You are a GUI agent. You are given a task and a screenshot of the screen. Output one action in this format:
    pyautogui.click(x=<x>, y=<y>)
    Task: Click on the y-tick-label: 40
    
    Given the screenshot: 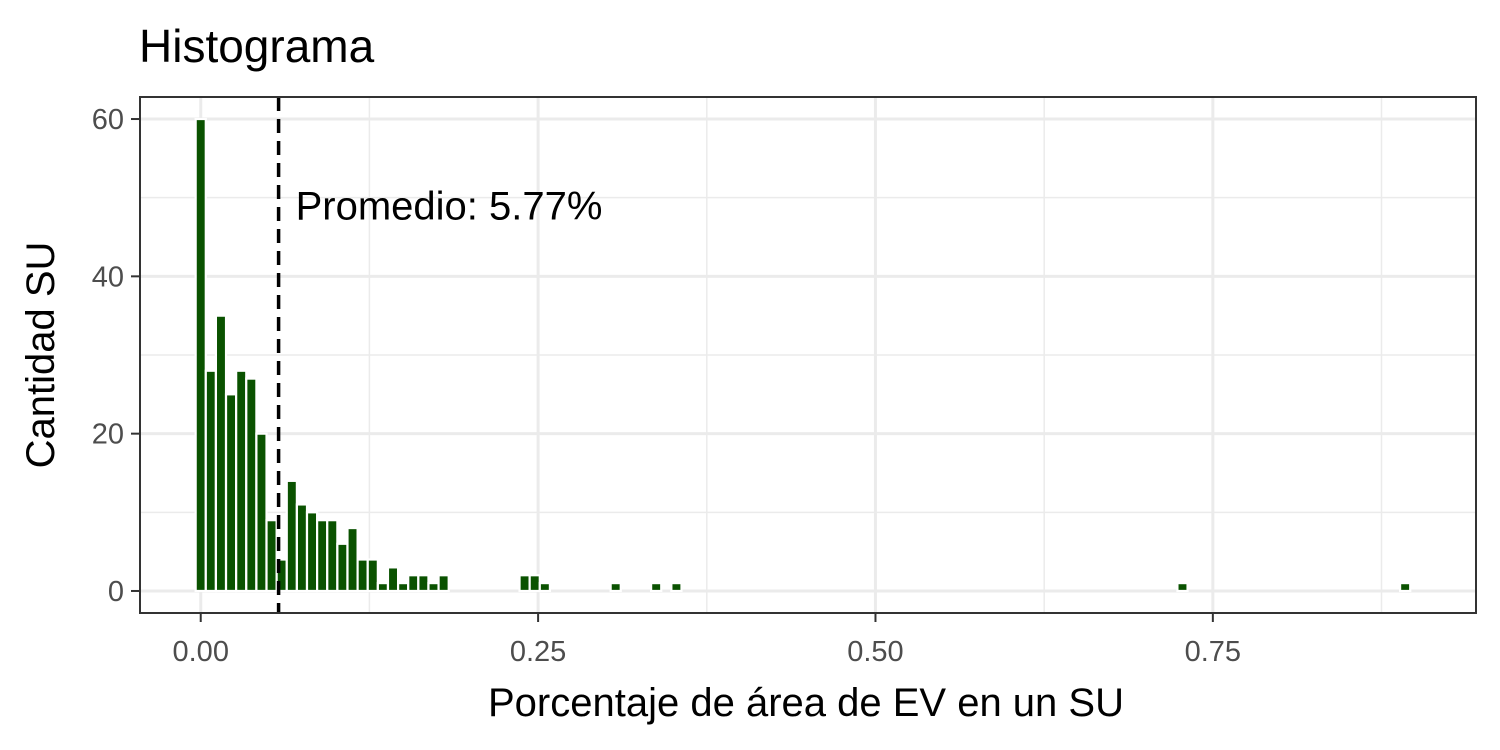 What is the action you would take?
    pyautogui.click(x=108, y=277)
    